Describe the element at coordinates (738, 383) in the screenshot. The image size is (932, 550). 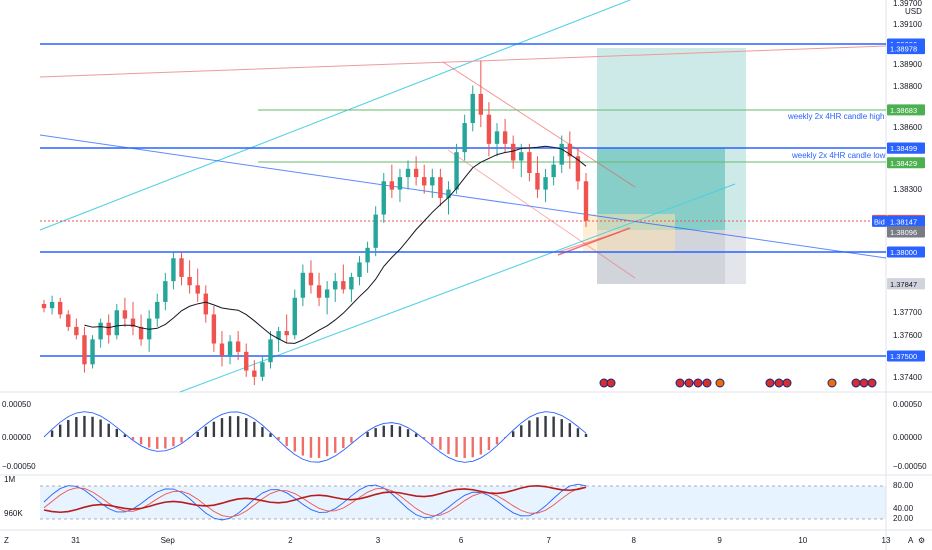
I see `event-markers` at that location.